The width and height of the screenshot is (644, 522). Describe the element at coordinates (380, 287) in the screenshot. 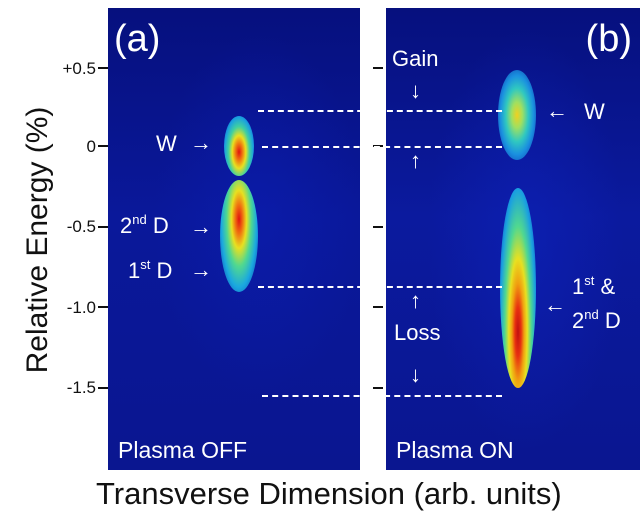

I see `dashed-line-drive-off` at that location.